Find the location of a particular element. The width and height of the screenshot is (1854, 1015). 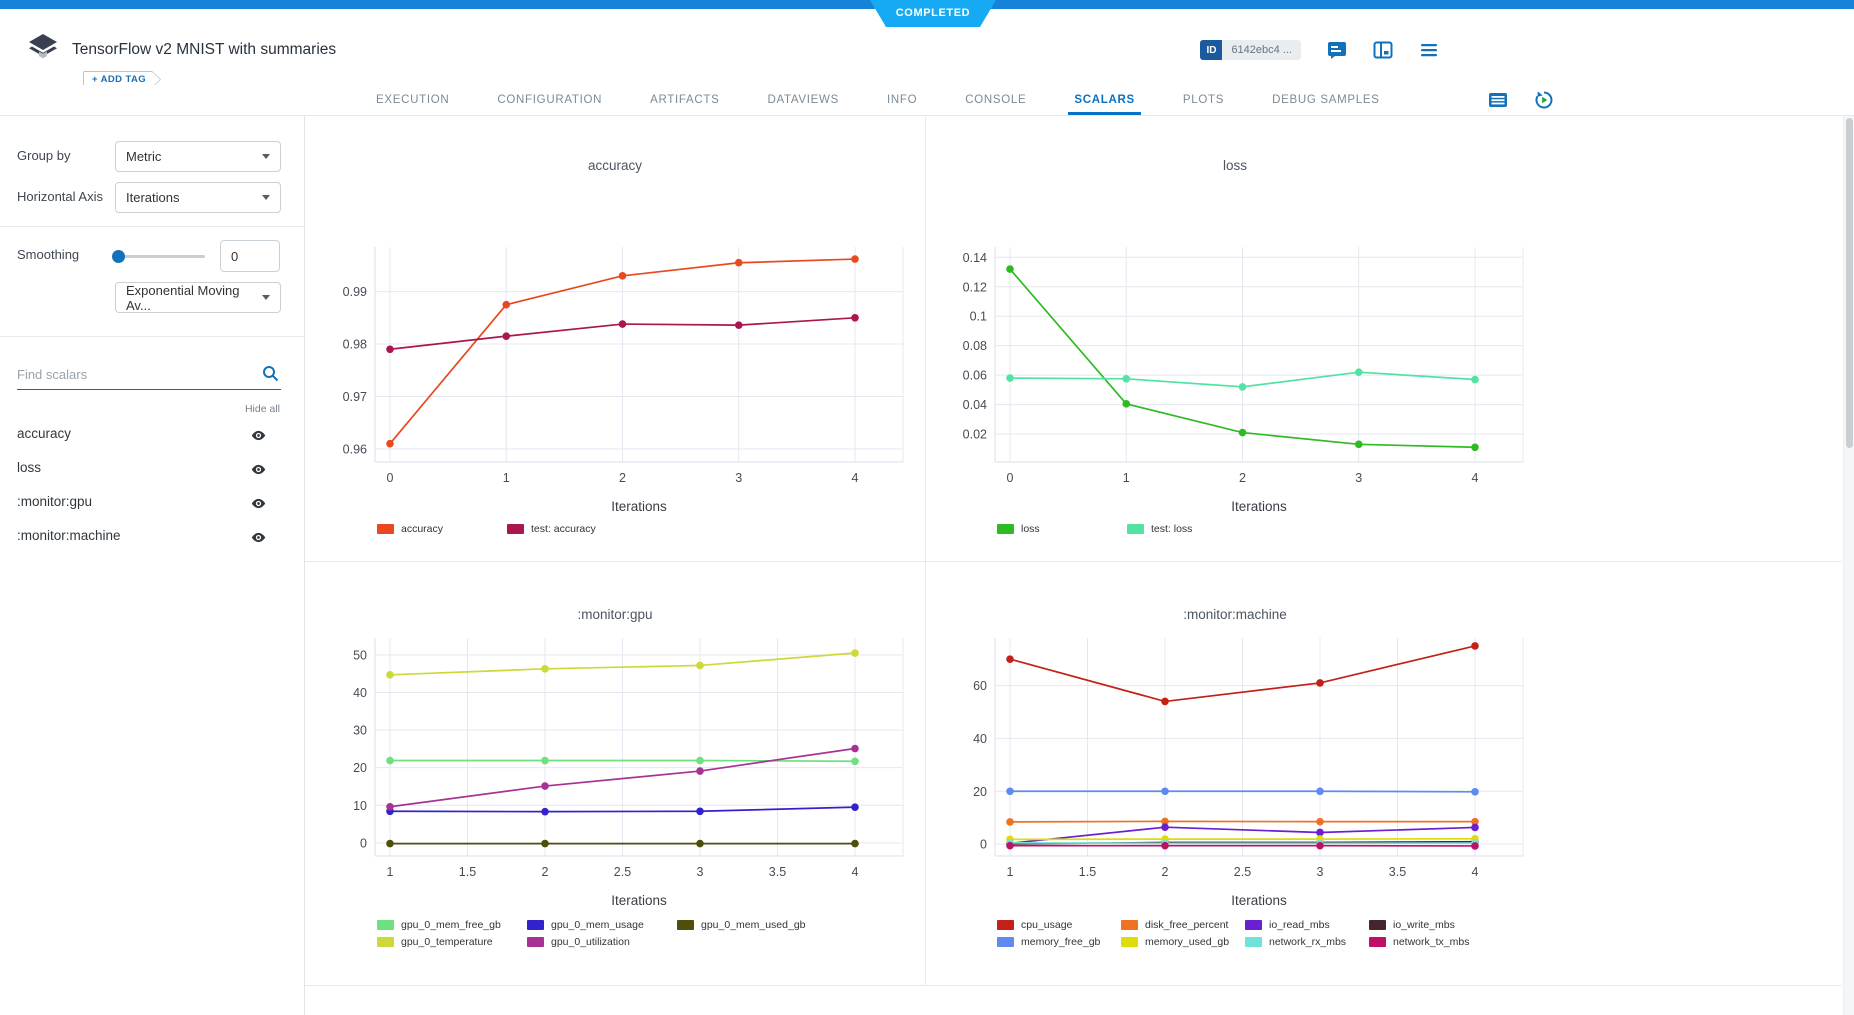

svg-text: 20 is located at coordinates (980, 792).